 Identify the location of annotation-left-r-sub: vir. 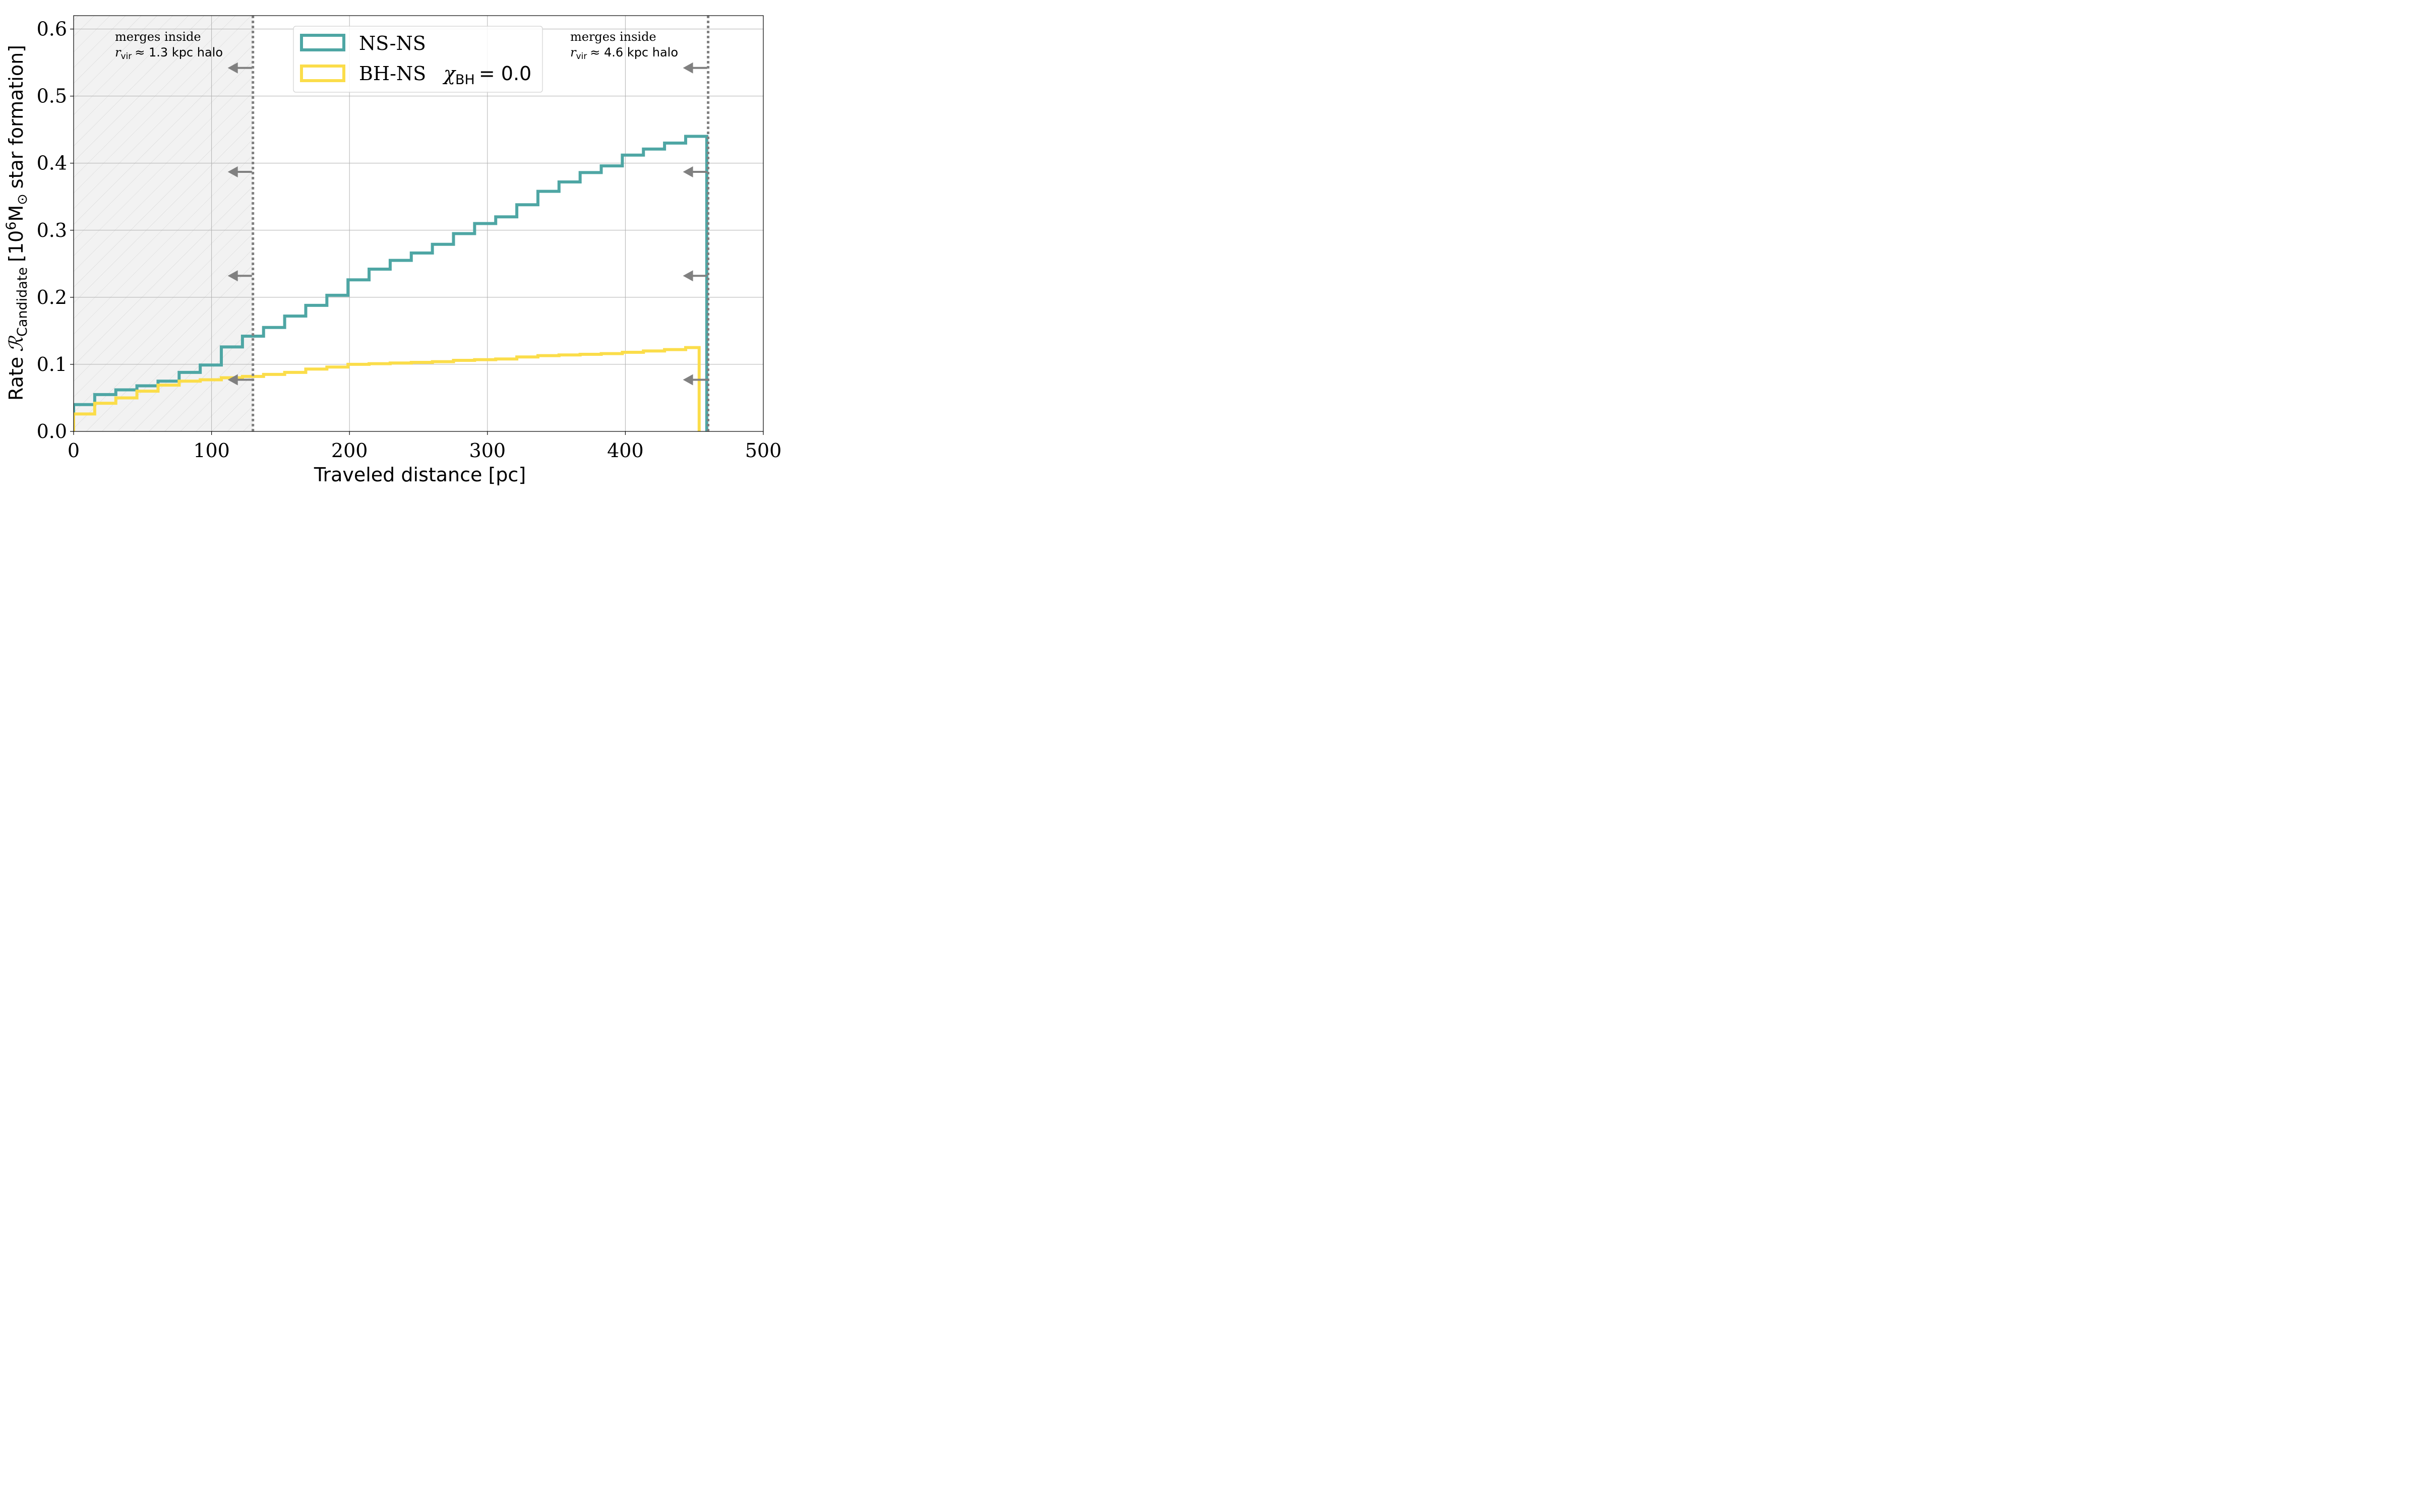
(126, 56).